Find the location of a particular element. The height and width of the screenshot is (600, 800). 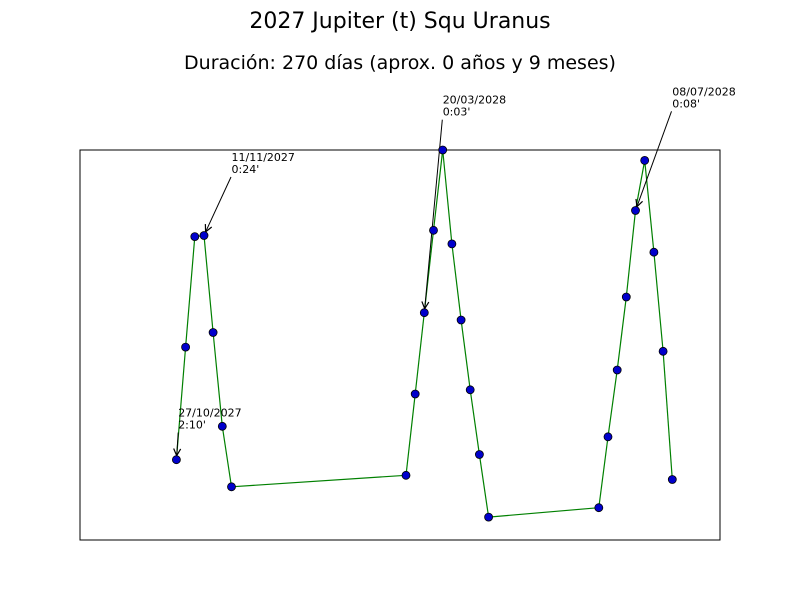

chart-title: 2027 Jupiter (t) Squ Uranus is located at coordinates (399, 21).